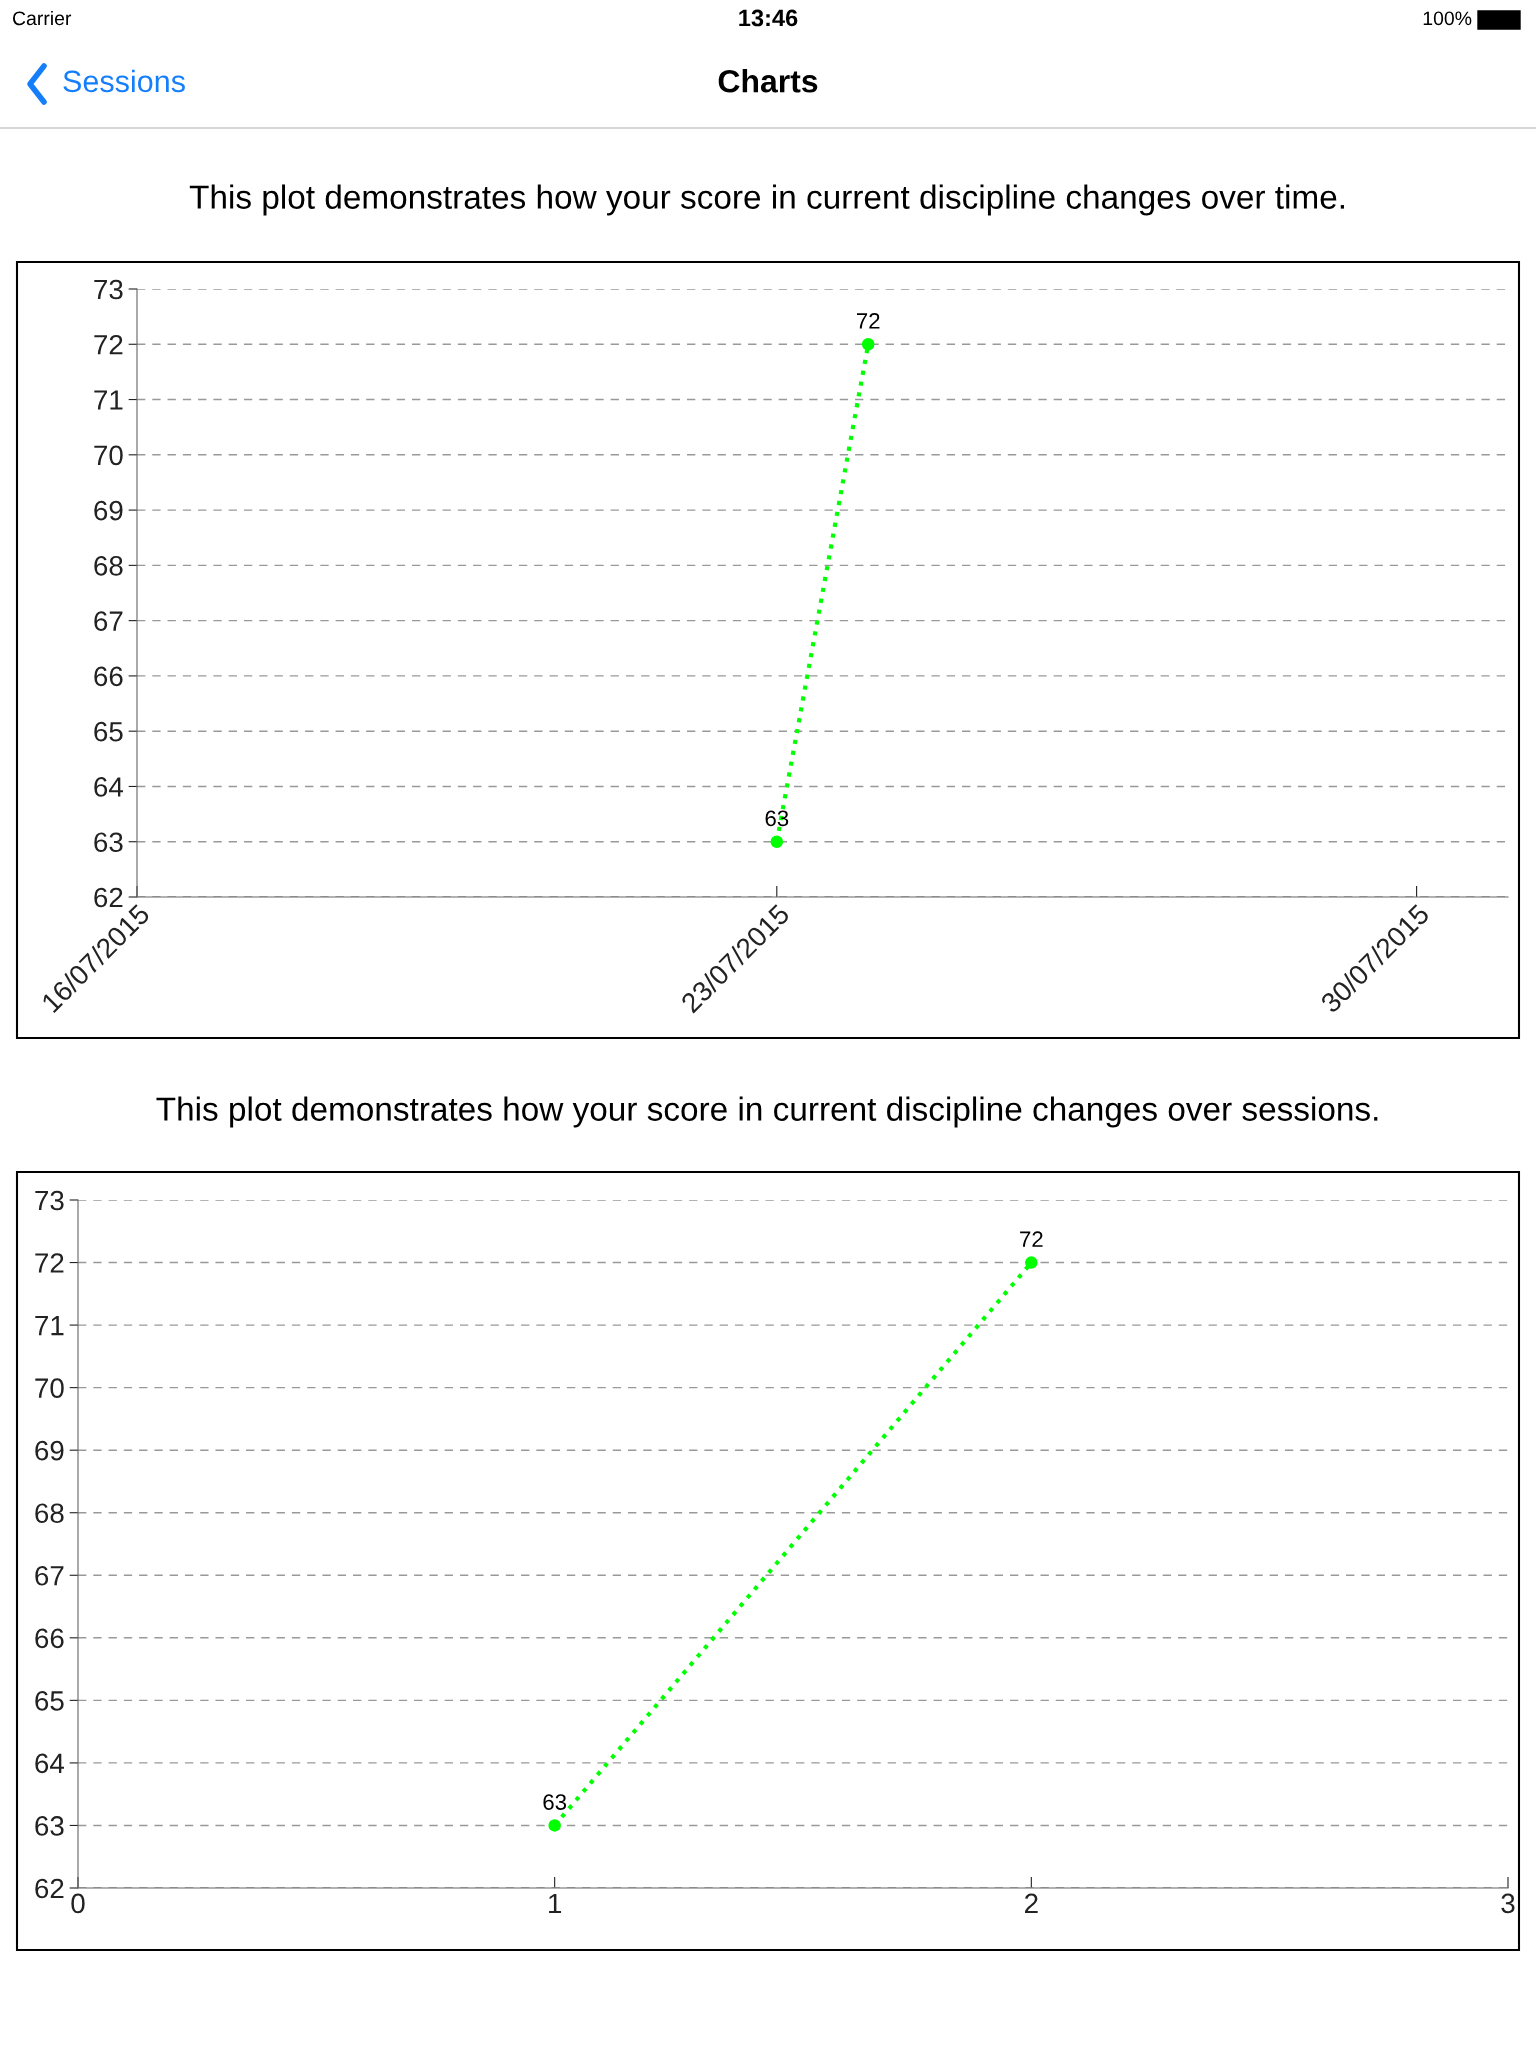 This screenshot has height=2048, width=1536. What do you see at coordinates (124, 81) in the screenshot?
I see `text: Sessions` at bounding box center [124, 81].